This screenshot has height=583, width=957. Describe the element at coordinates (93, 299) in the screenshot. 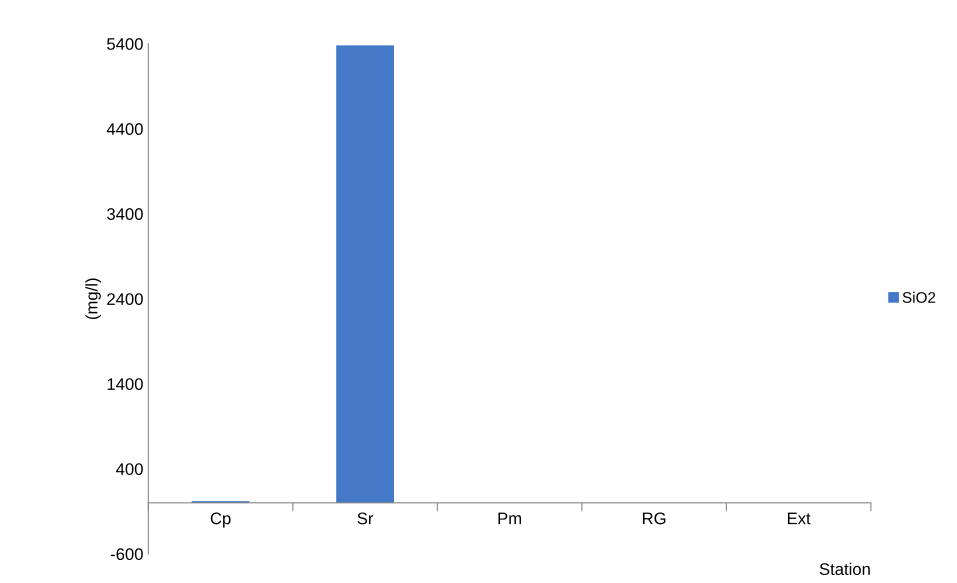

I see `y-axis-title: (mg/l)` at that location.